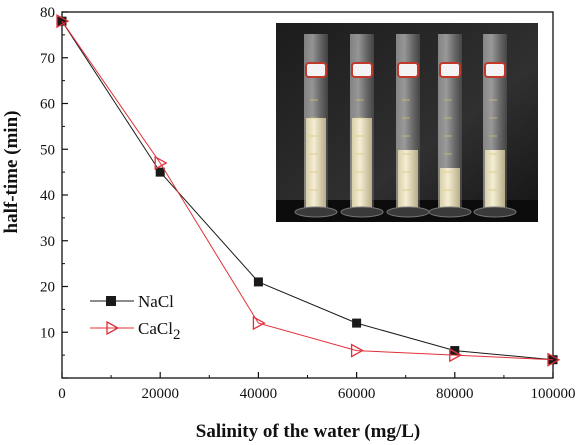 The image size is (585, 445). What do you see at coordinates (47, 105) in the screenshot?
I see `y-tick-label: 60` at bounding box center [47, 105].